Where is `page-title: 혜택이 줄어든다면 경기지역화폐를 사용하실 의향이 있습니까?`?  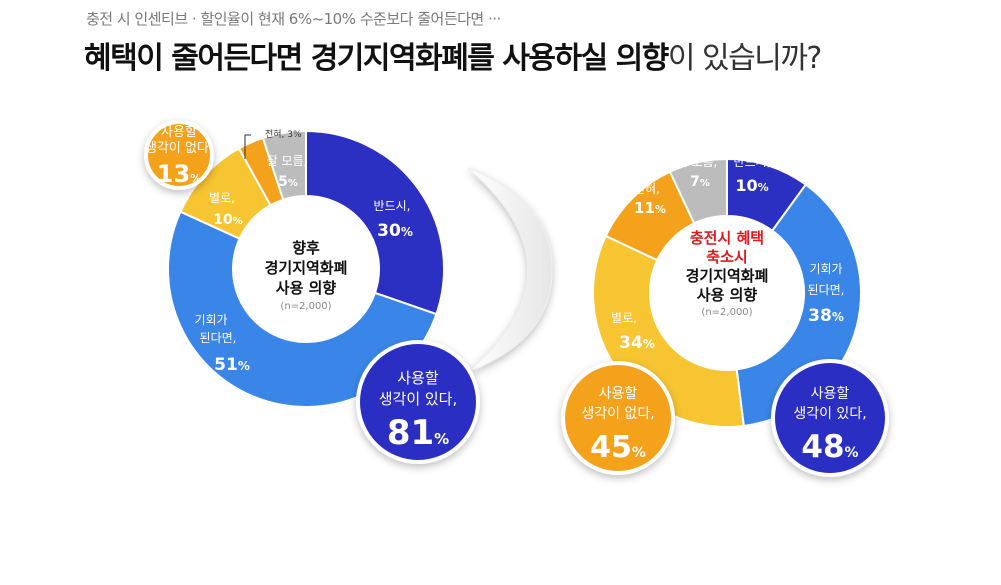
page-title: 혜택이 줄어든다면 경기지역화폐를 사용하실 의향이 있습니까? is located at coordinates (453, 55).